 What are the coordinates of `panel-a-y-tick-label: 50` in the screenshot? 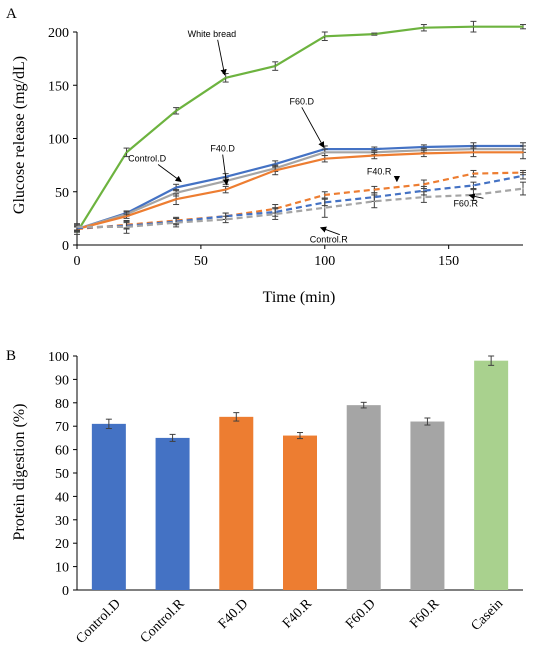 It's located at (62, 193).